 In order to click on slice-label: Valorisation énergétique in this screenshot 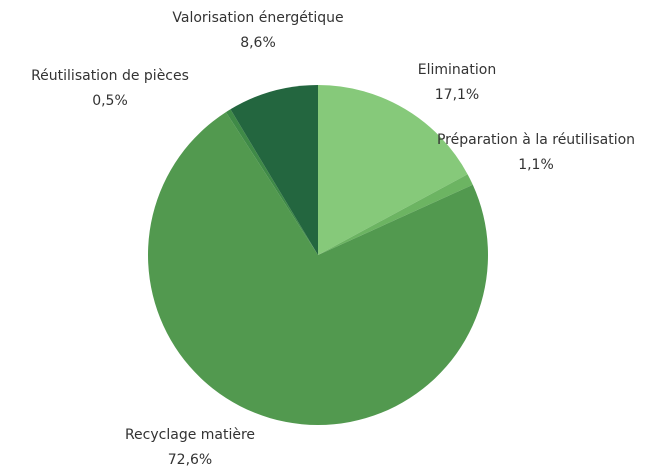, I will do `click(257, 18)`.